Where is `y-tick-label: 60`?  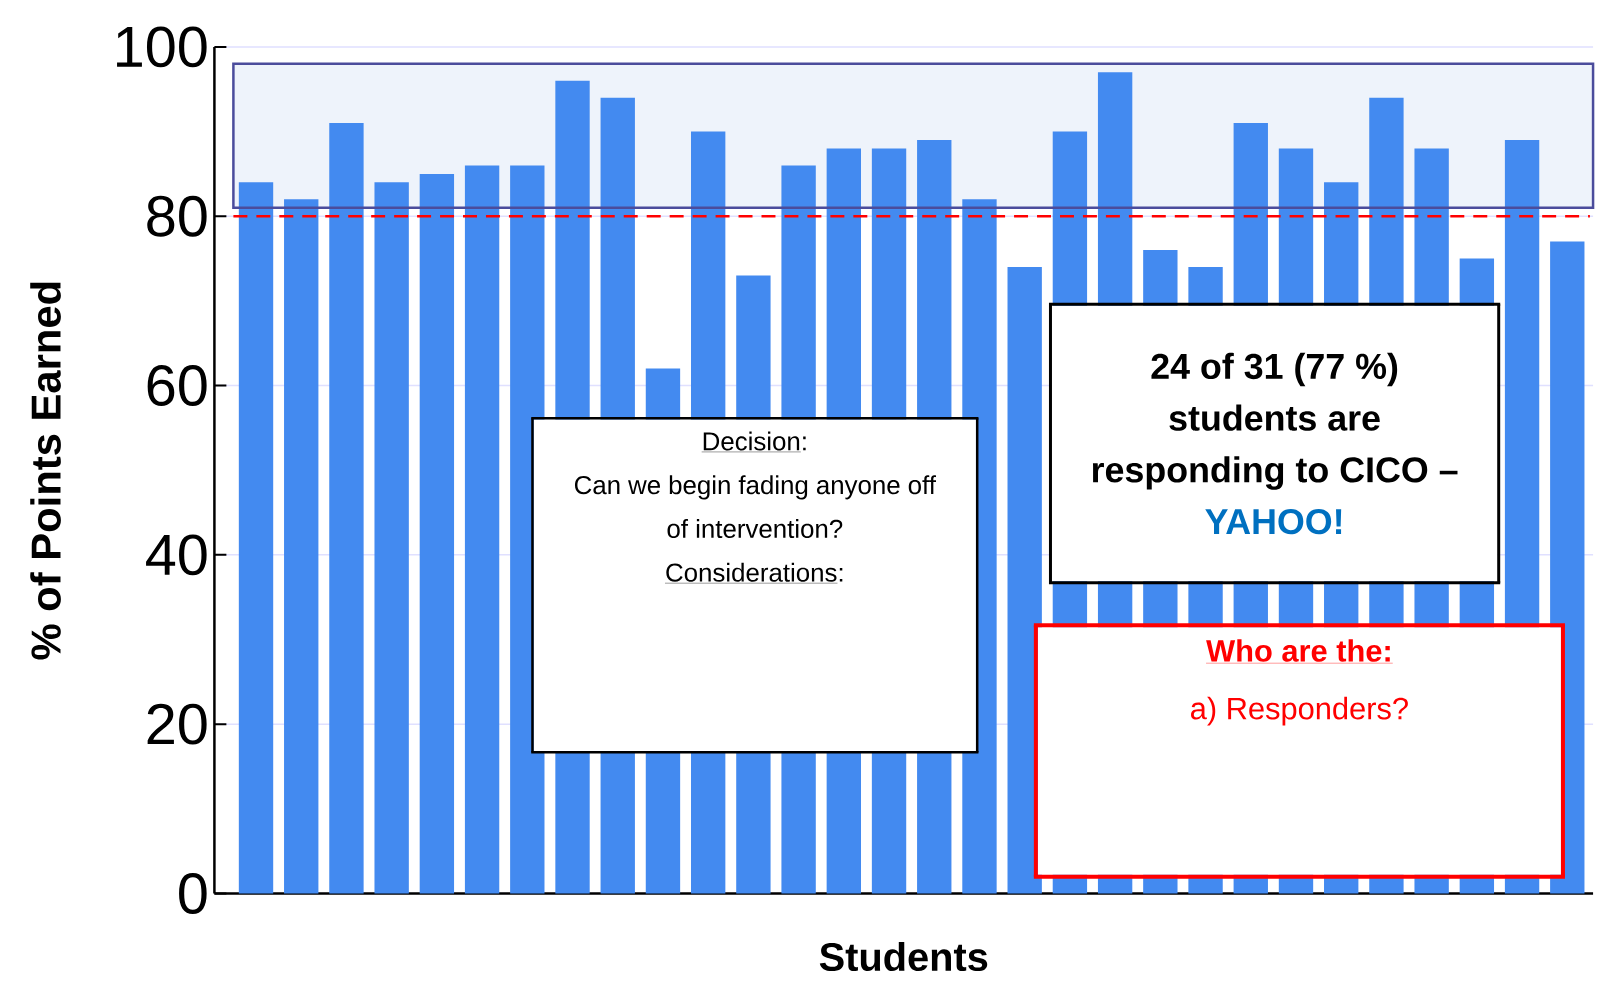
y-tick-label: 60 is located at coordinates (177, 385).